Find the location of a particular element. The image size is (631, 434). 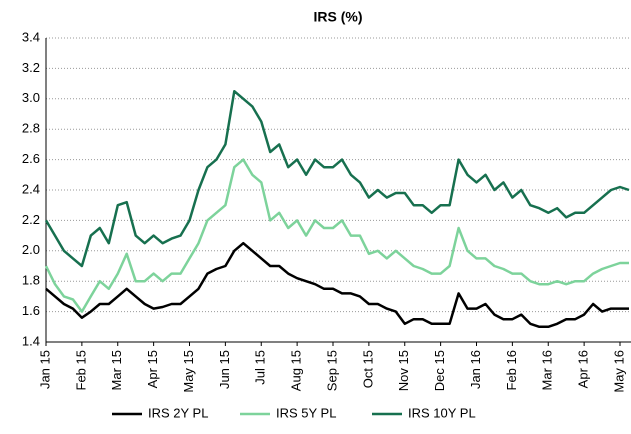

y-tick-label: 2.2 is located at coordinates (31, 219).